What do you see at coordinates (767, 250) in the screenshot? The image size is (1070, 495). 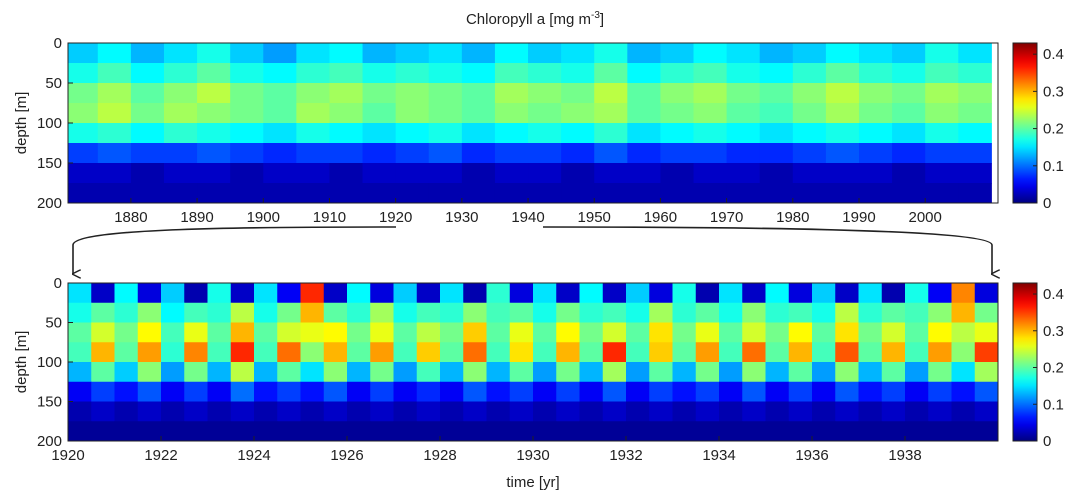 I see `zoom-arrow-right` at bounding box center [767, 250].